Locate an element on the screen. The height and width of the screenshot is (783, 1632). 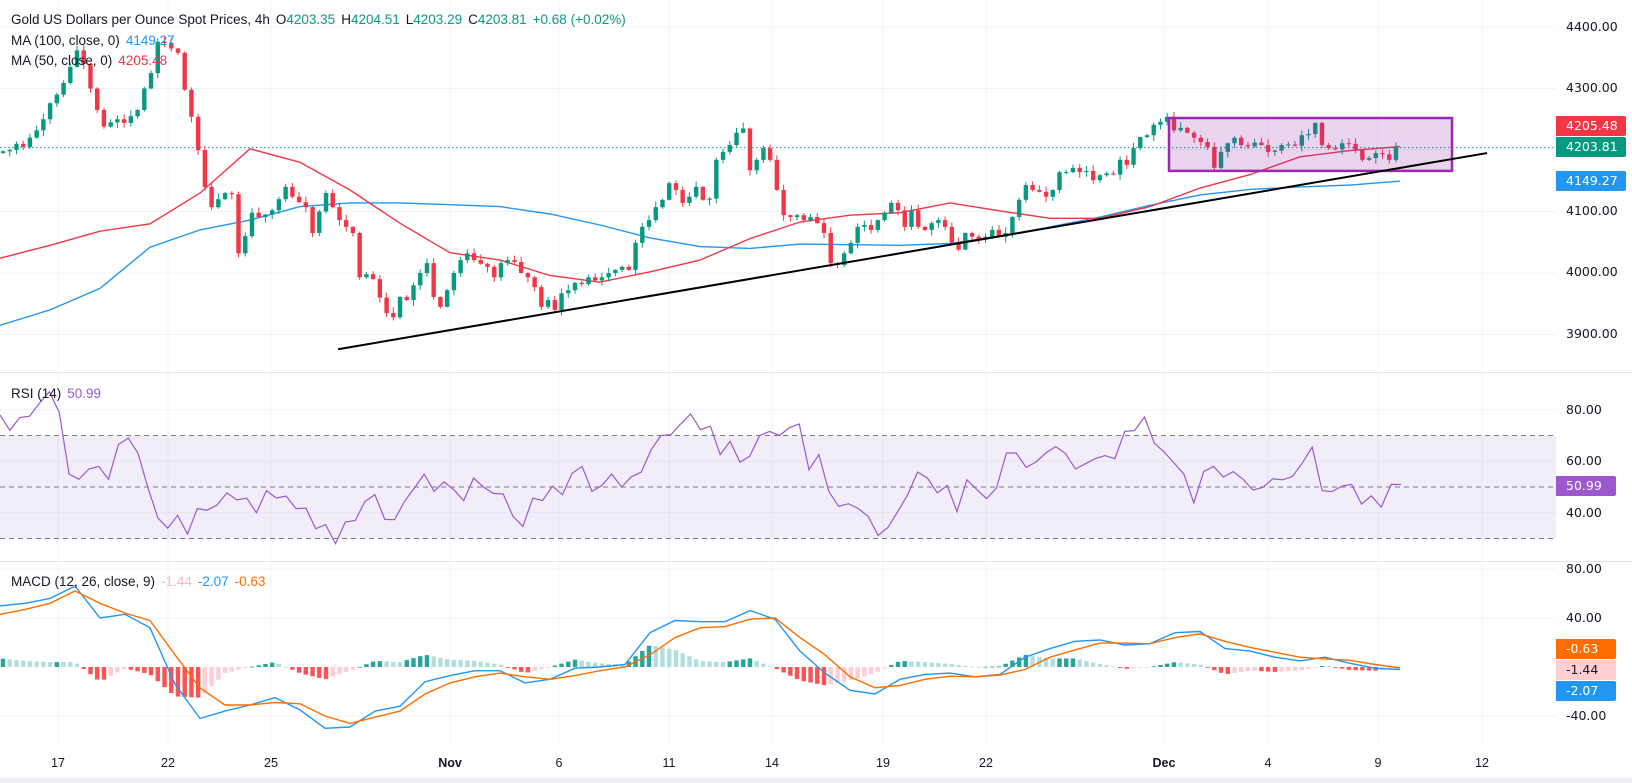
rsi-legend: RSI (14) 50.99 is located at coordinates (59, 394).